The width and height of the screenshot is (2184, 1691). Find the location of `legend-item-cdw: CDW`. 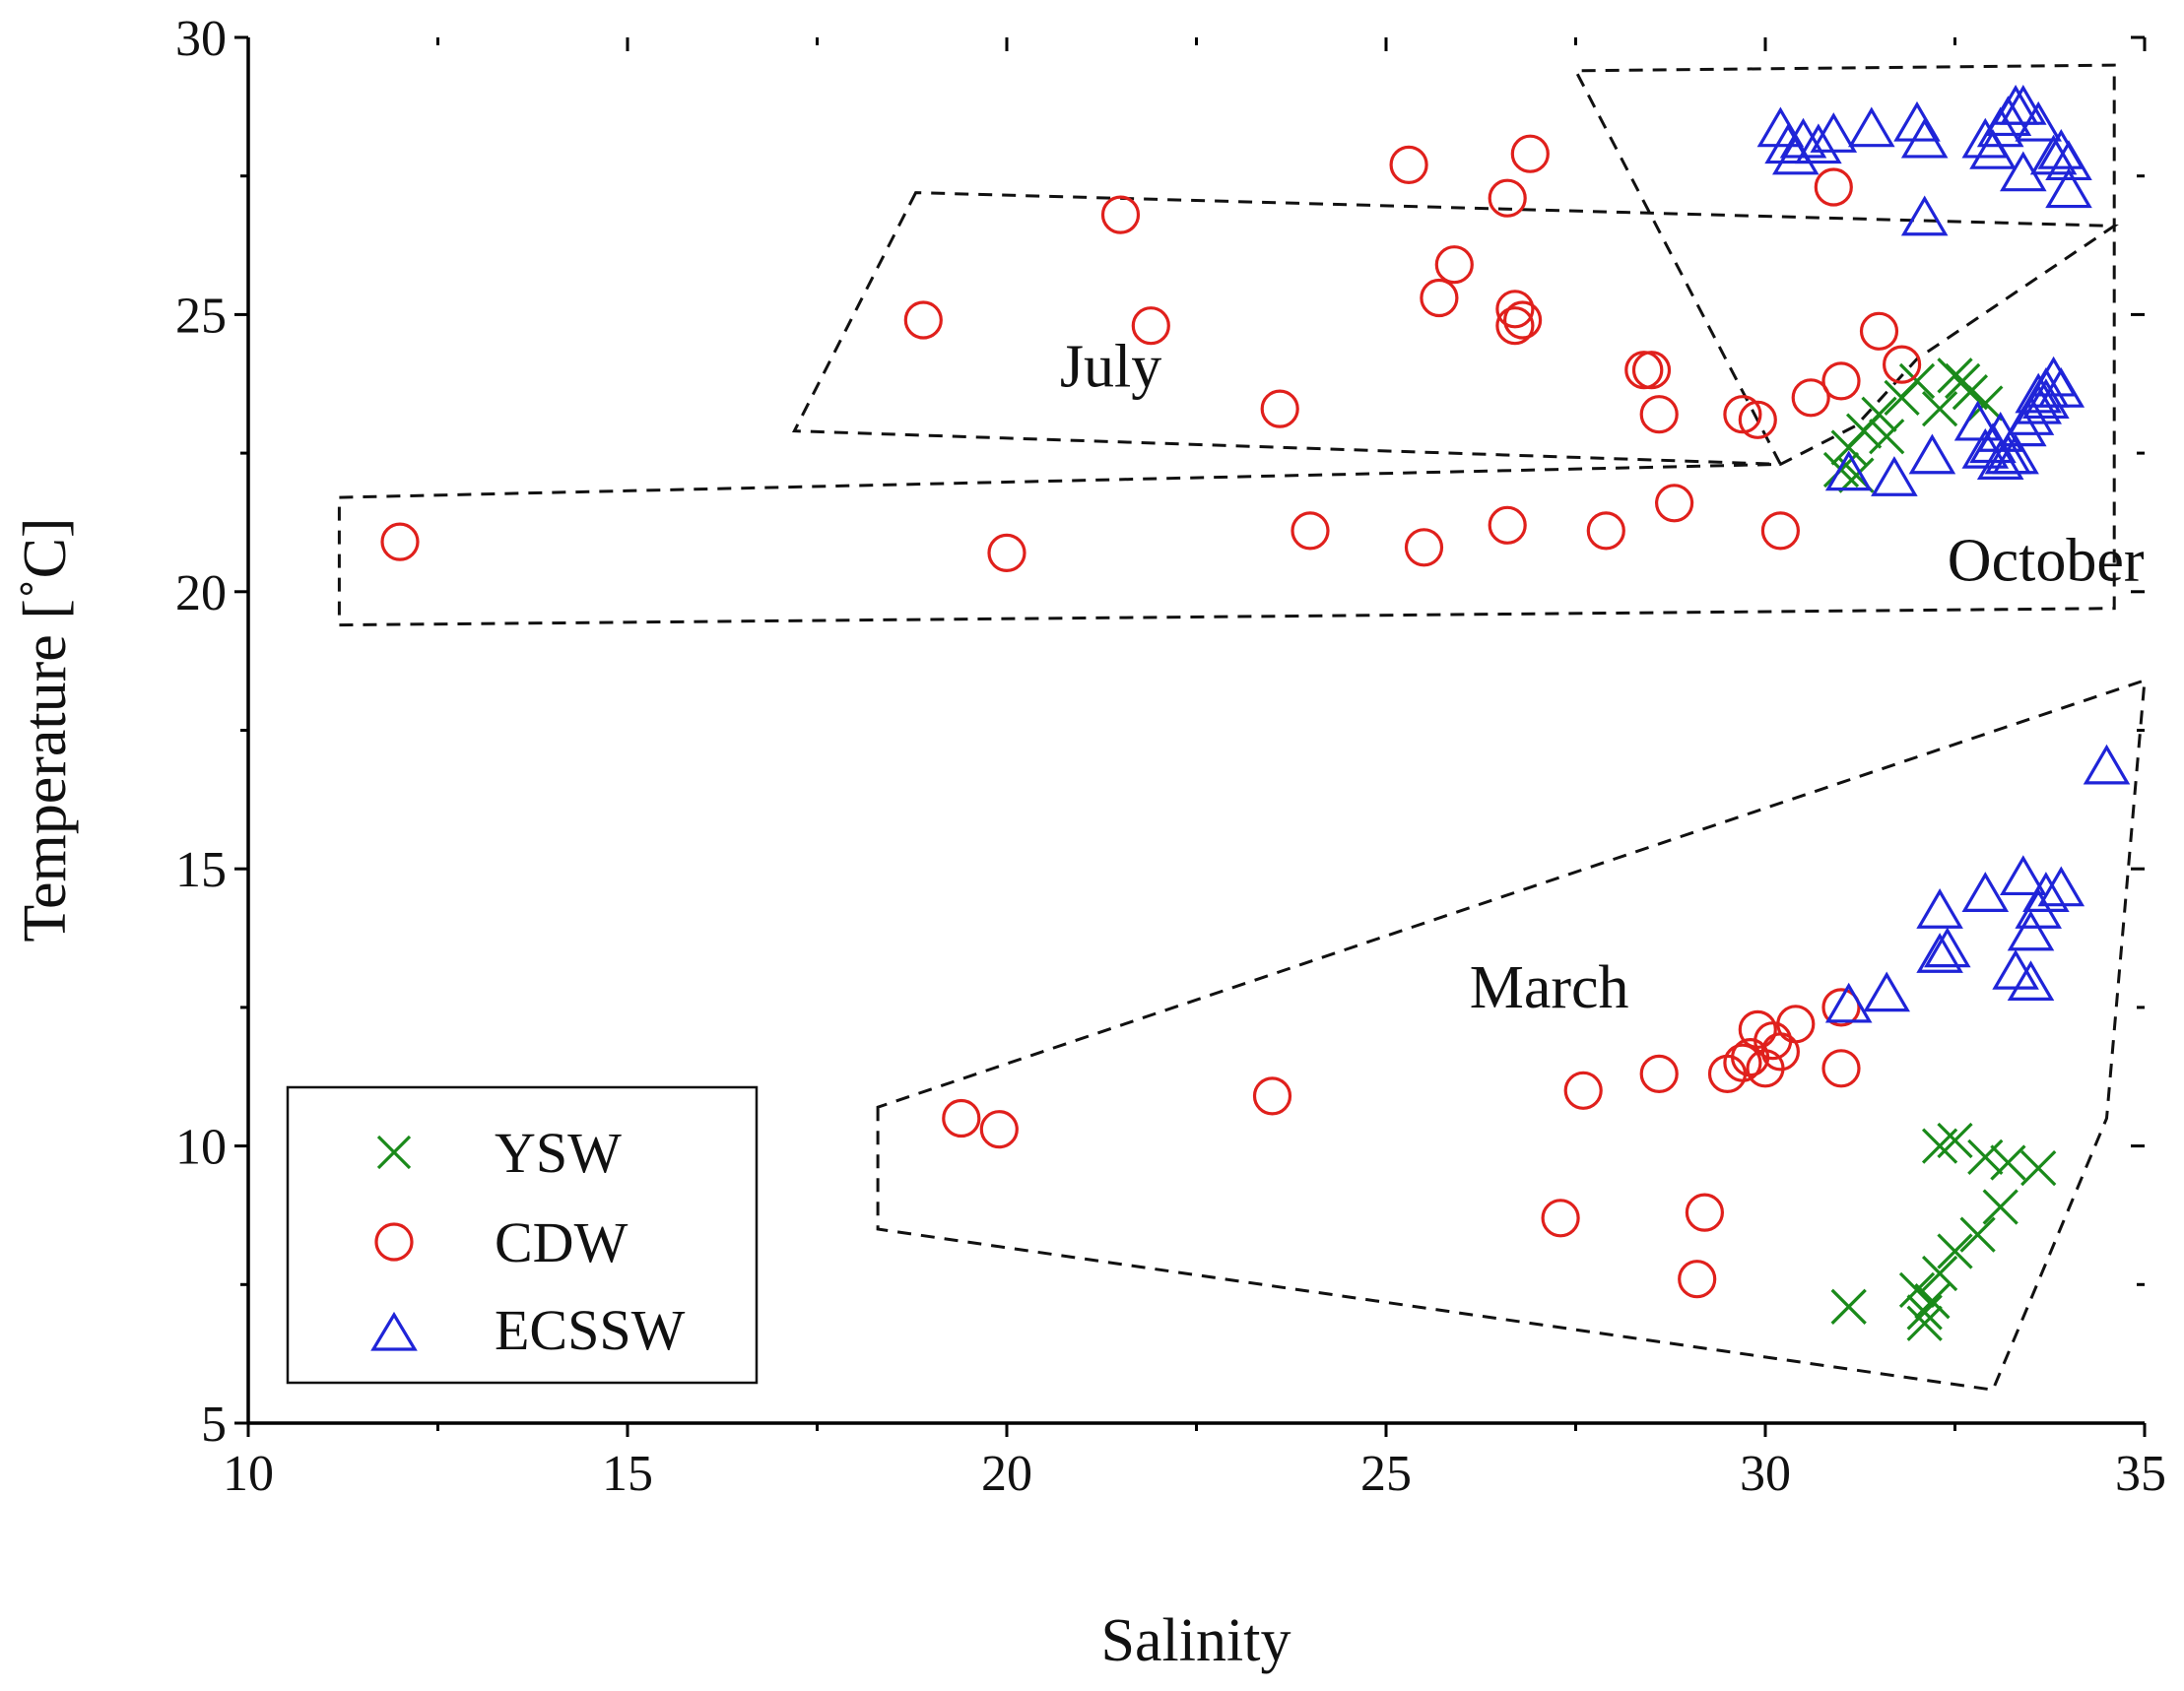

legend-item-cdw: CDW is located at coordinates (501, 1242).